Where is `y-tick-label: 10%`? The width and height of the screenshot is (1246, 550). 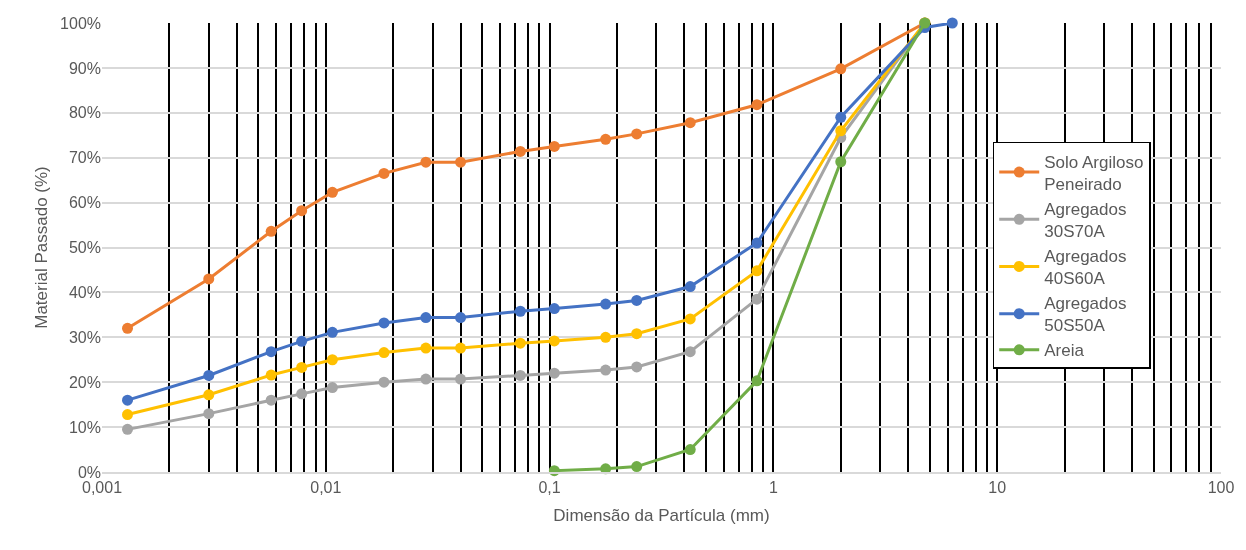 y-tick-label: 10% is located at coordinates (84, 427).